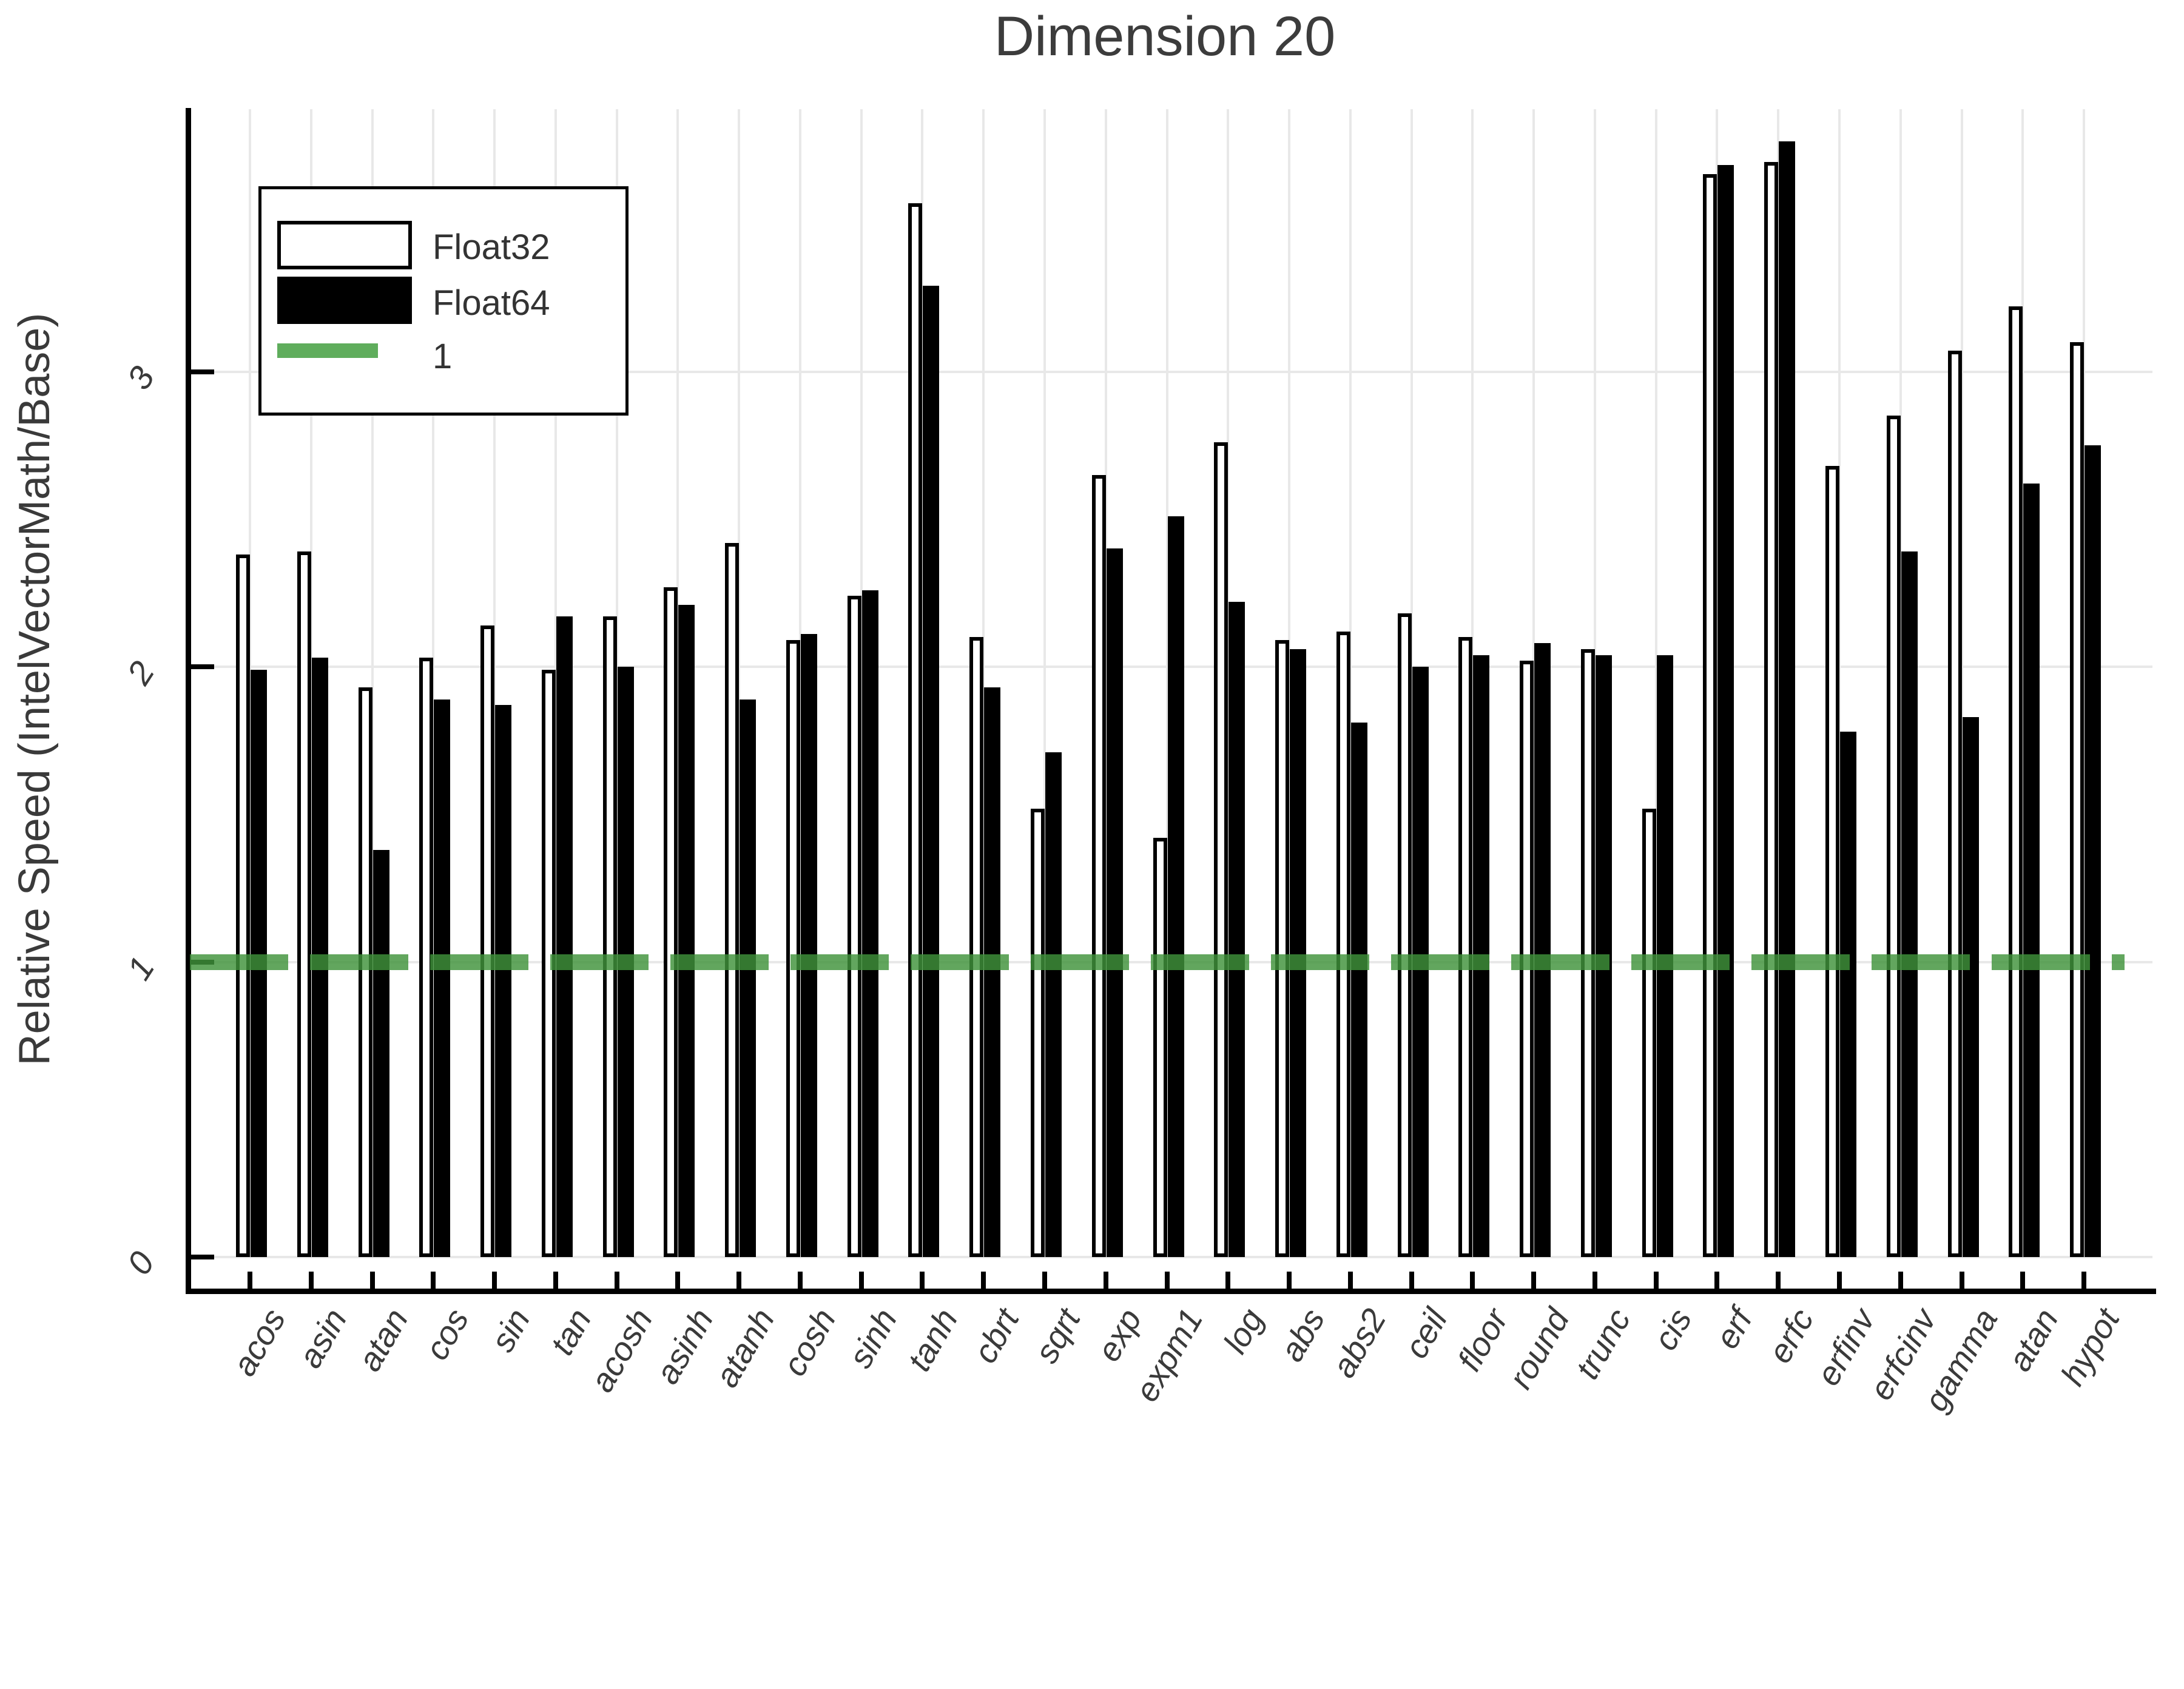  What do you see at coordinates (1038, 1033) in the screenshot?
I see `bar-float32-sqrt` at bounding box center [1038, 1033].